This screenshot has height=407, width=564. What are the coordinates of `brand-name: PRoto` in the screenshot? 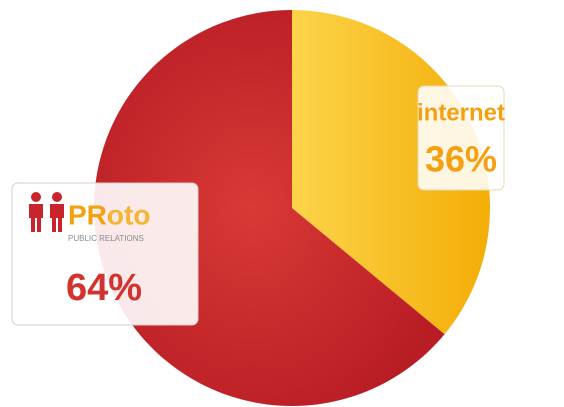 It's located at (109, 214).